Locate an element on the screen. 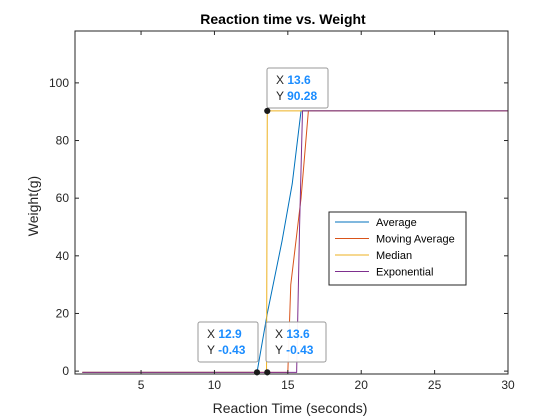  datatip-2: X 13.6 Y -0.43 is located at coordinates (295, 348).